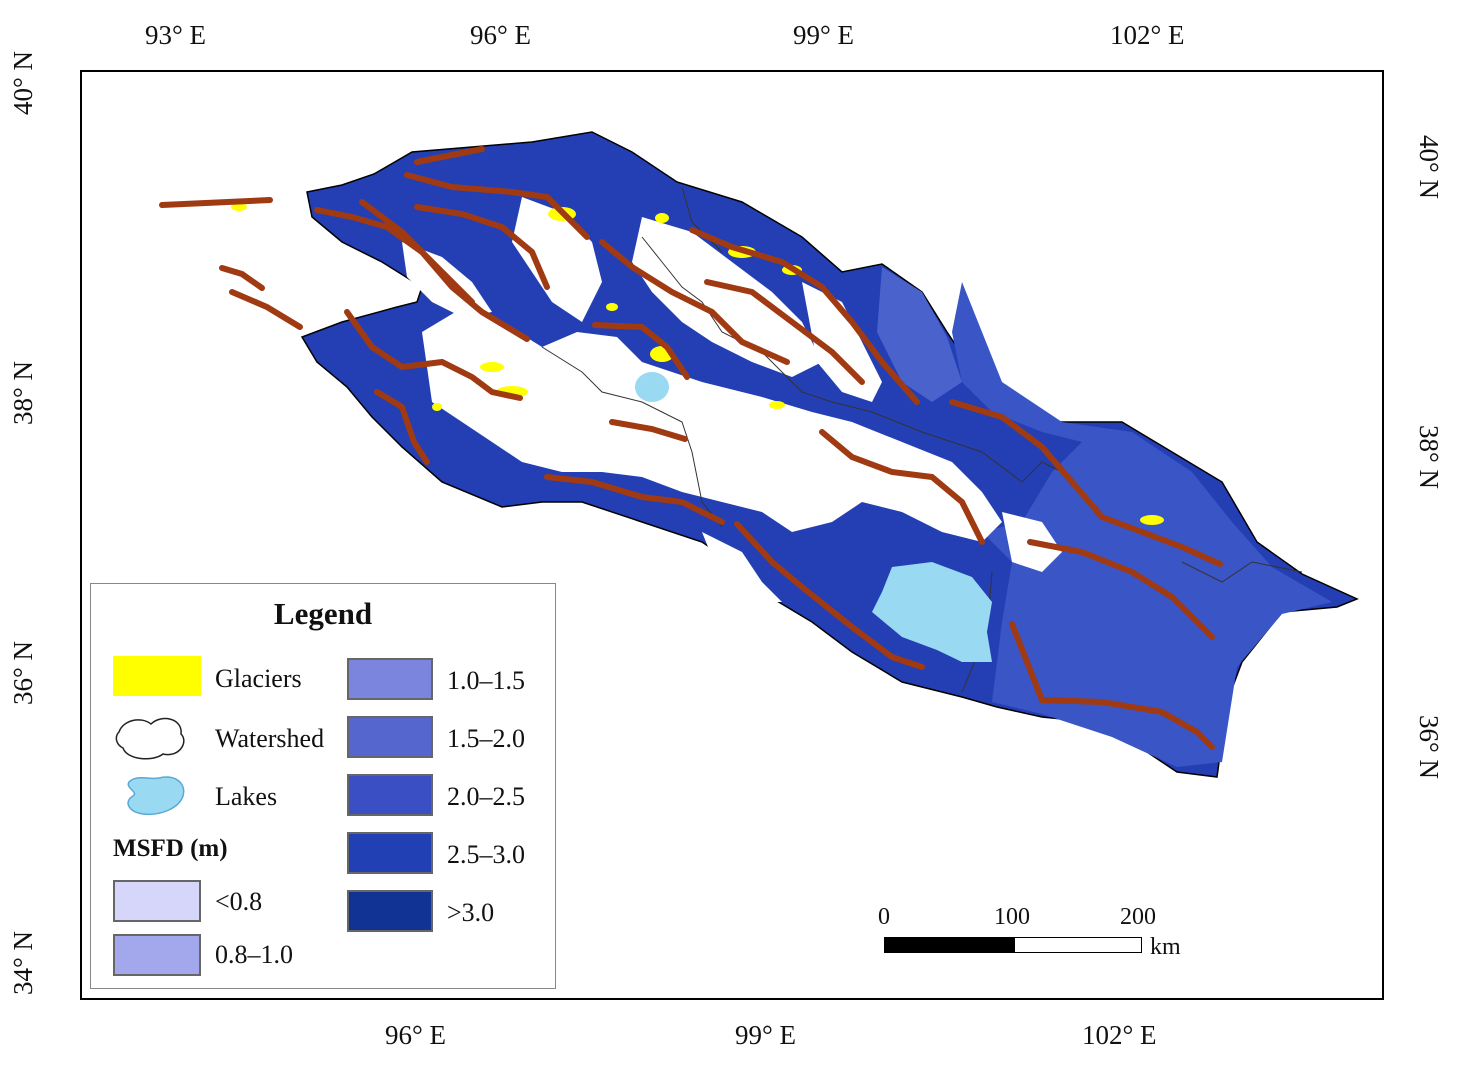  Describe the element at coordinates (471, 912) in the screenshot. I see `msfd-label-7: >3.0` at that location.